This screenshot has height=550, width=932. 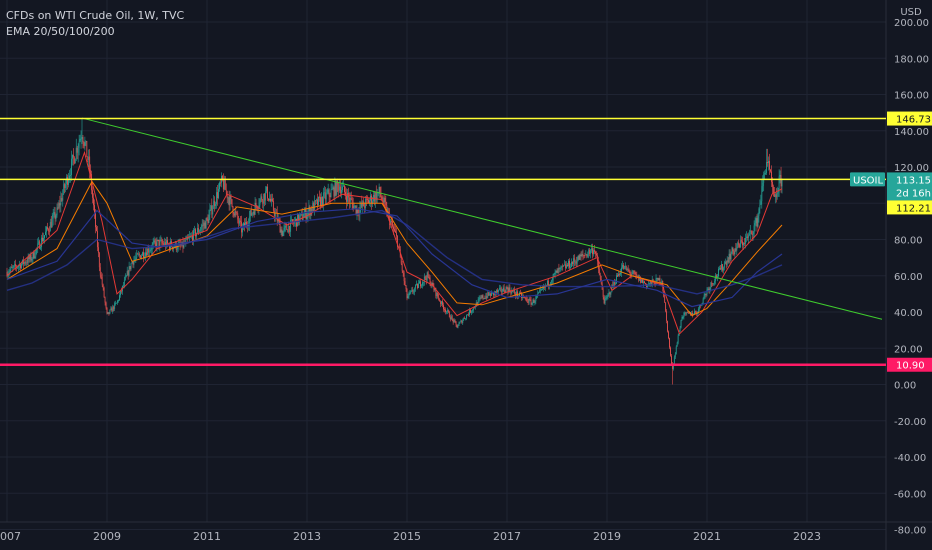 What do you see at coordinates (891, 186) in the screenshot?
I see `last-price-marker: USOIL 113.15 2d 16h` at bounding box center [891, 186].